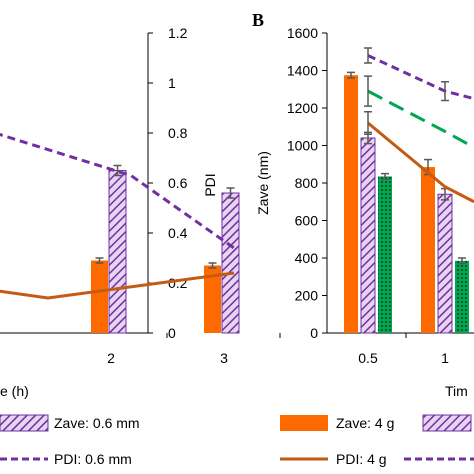  What do you see at coordinates (302, 33) in the screenshot?
I see `panel-b-y-tick-label: 1600` at bounding box center [302, 33].